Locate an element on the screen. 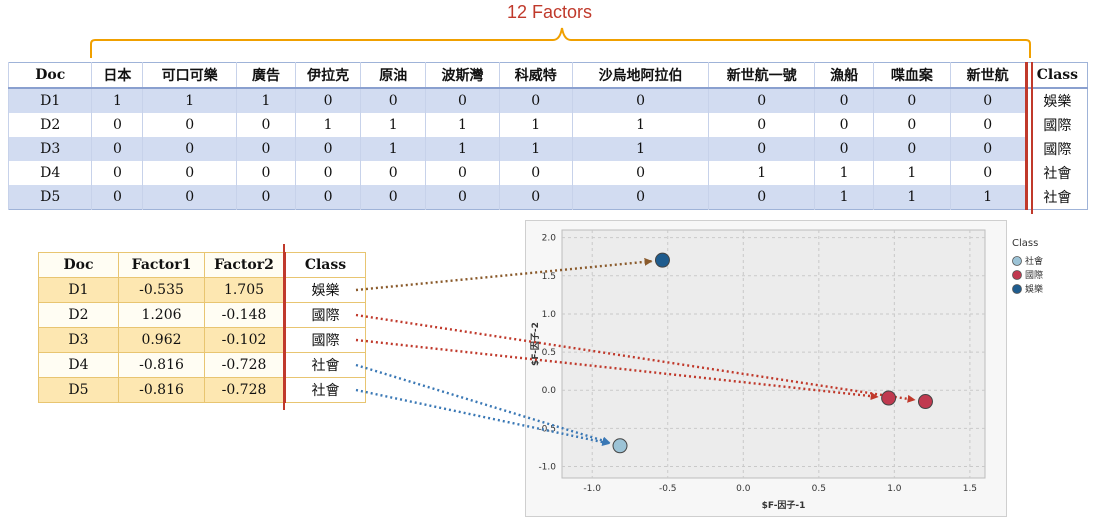  factor-cell: -0.816 is located at coordinates (161, 365).